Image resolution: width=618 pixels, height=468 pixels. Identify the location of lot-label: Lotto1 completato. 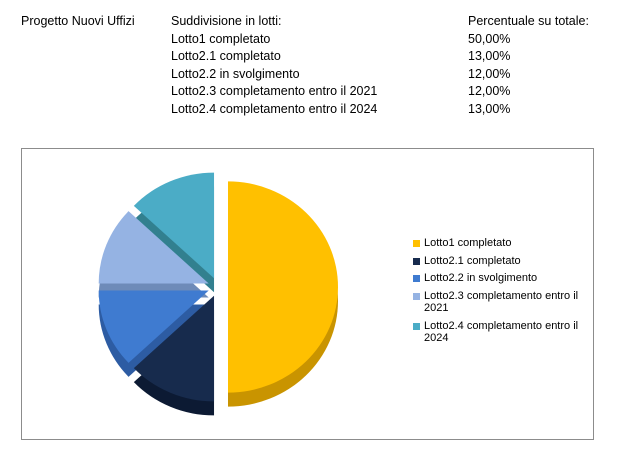
(221, 38).